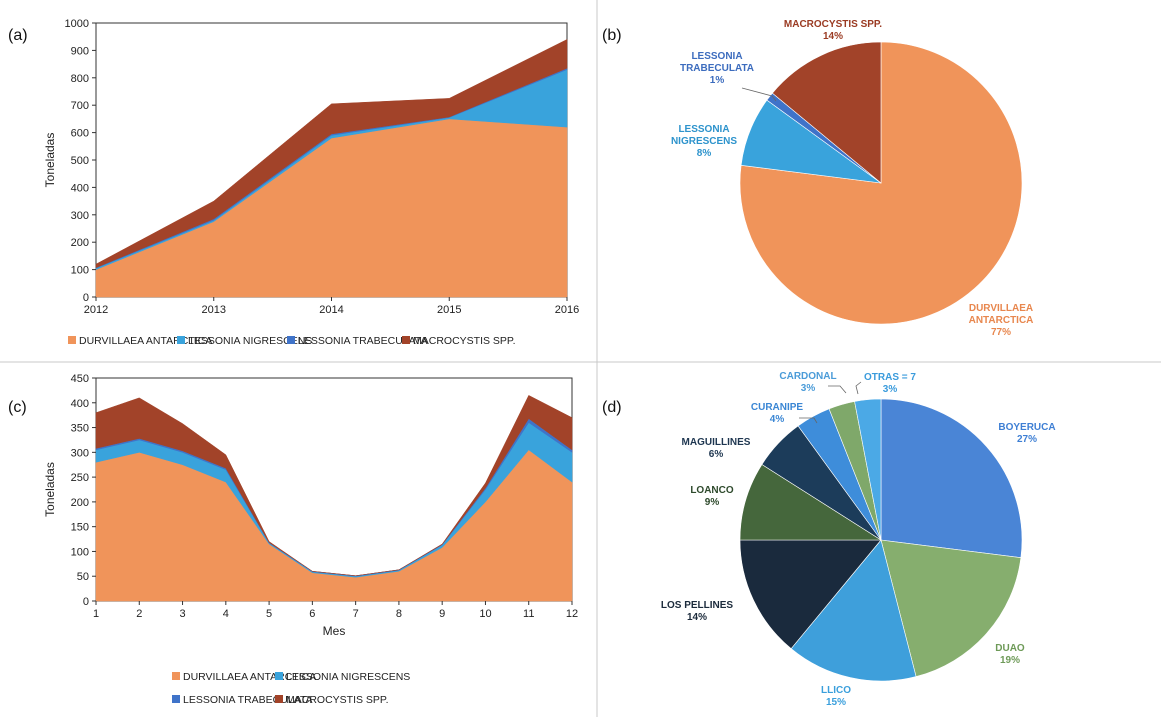 The image size is (1161, 717). Describe the element at coordinates (697, 605) in the screenshot. I see `pie-name-label-los-pellines: LOS PELLINES` at that location.